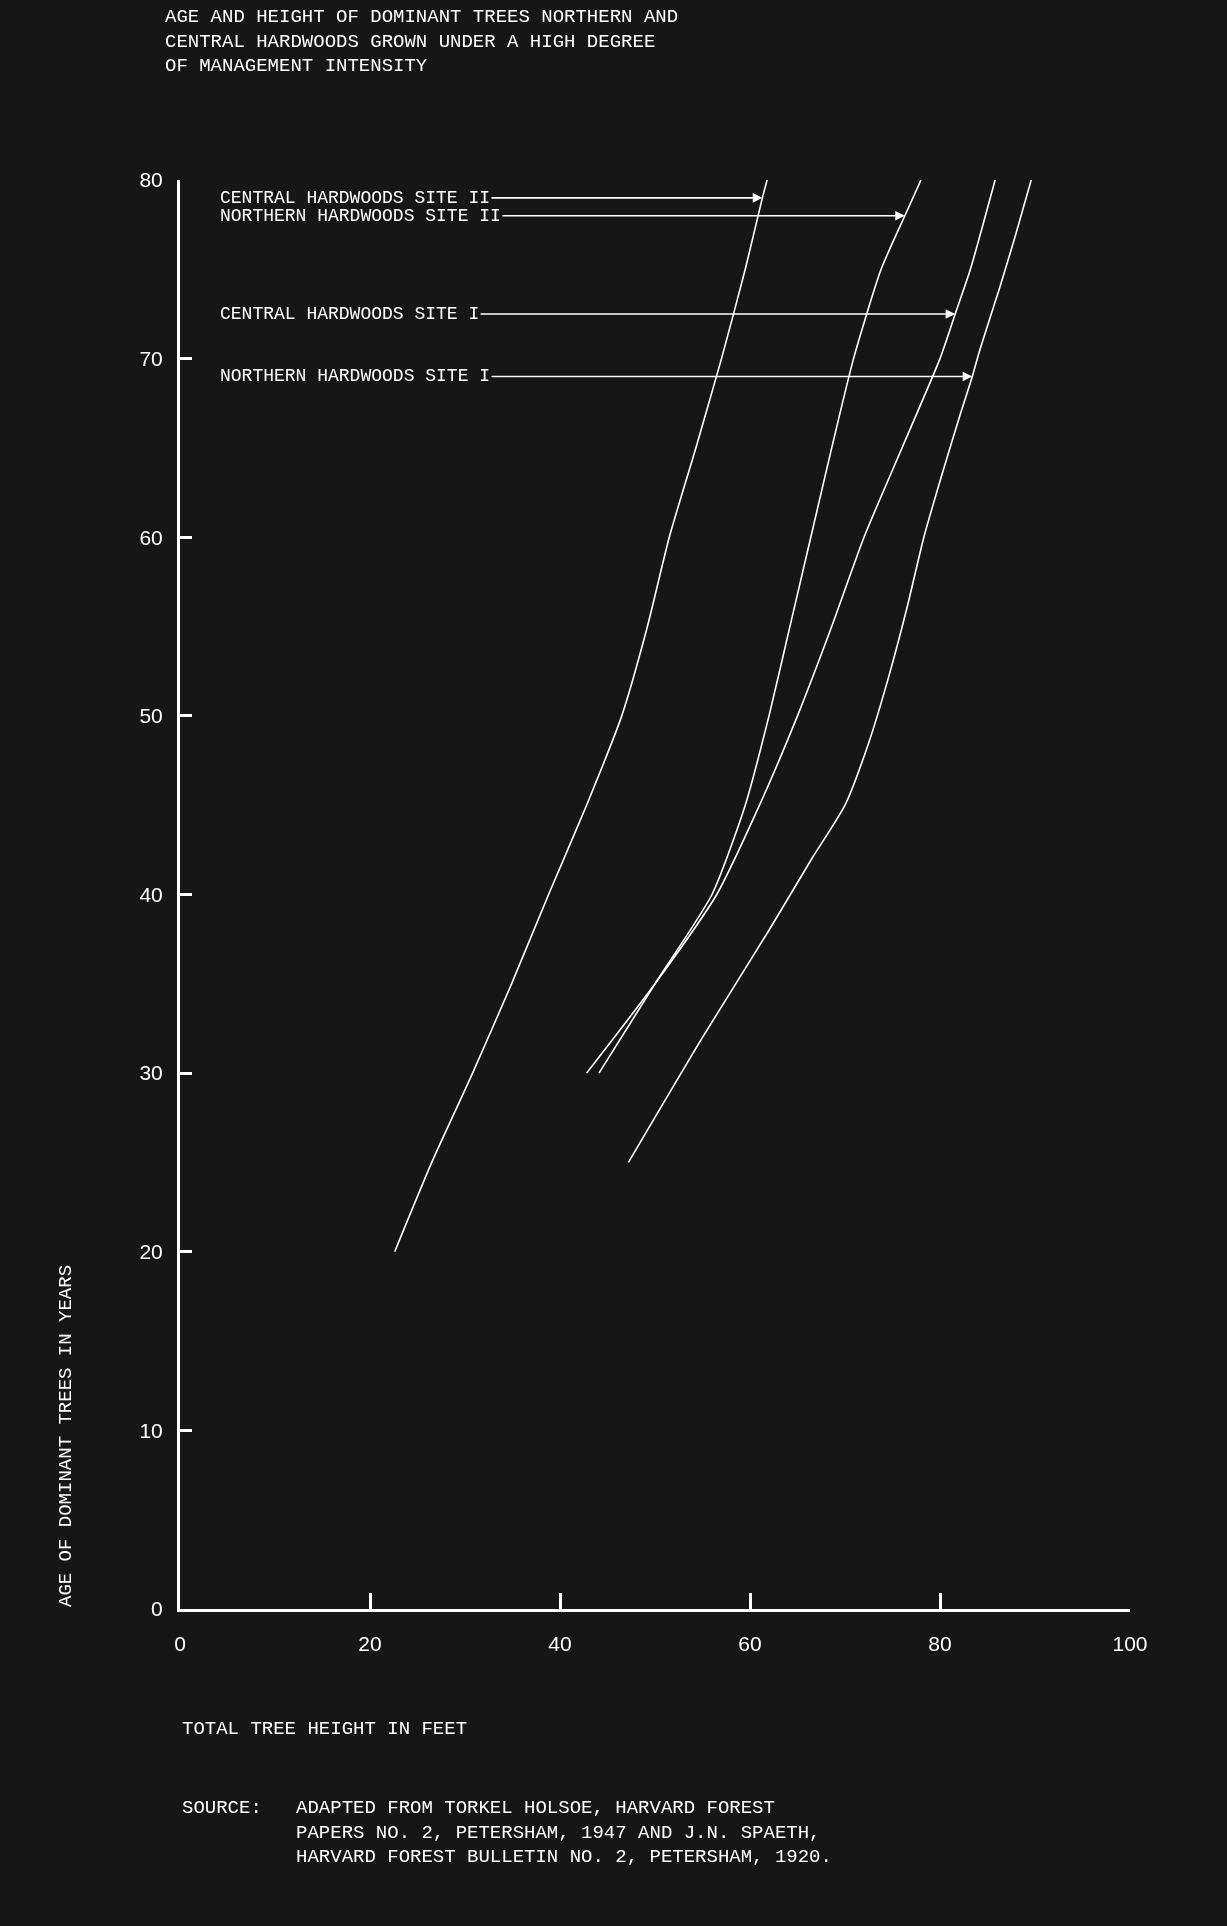 The height and width of the screenshot is (1926, 1227). What do you see at coordinates (66, 1435) in the screenshot?
I see `y-axis-title: AGE OF DOMINANT TREES IN YEARS` at bounding box center [66, 1435].